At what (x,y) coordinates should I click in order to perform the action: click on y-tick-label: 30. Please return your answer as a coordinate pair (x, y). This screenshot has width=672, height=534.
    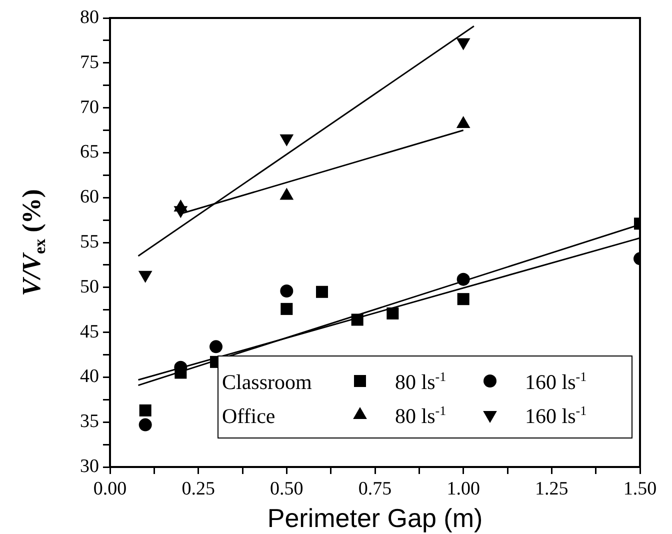
    Looking at the image, I should click on (89, 466).